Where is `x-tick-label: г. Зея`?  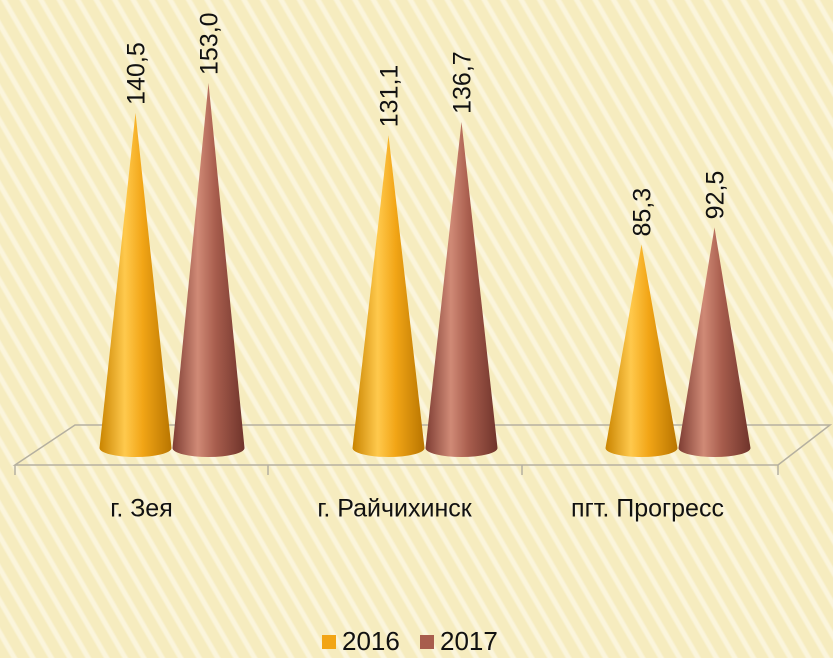 x-tick-label: г. Зея is located at coordinates (141, 509).